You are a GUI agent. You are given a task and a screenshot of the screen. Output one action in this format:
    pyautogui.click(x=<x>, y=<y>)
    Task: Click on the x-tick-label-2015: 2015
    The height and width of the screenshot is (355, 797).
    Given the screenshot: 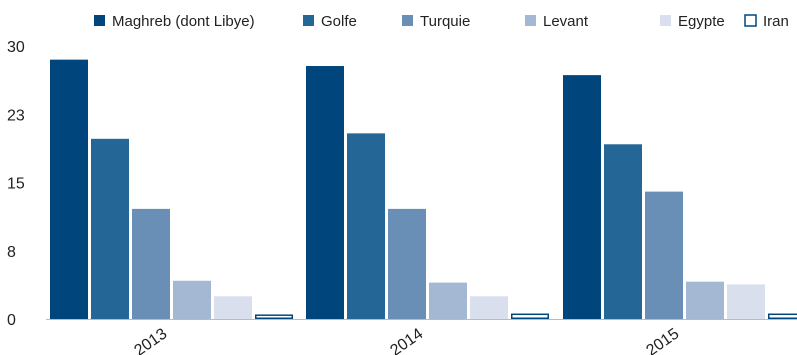 What is the action you would take?
    pyautogui.click(x=662, y=340)
    